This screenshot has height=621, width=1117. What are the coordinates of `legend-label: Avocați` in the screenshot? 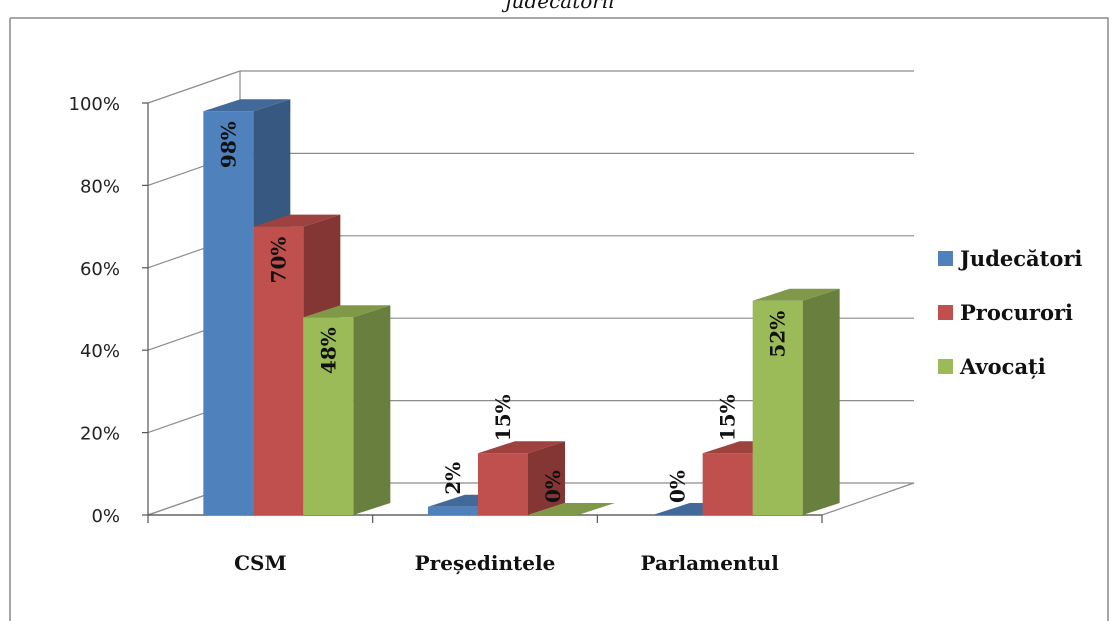 It's located at (1002, 366).